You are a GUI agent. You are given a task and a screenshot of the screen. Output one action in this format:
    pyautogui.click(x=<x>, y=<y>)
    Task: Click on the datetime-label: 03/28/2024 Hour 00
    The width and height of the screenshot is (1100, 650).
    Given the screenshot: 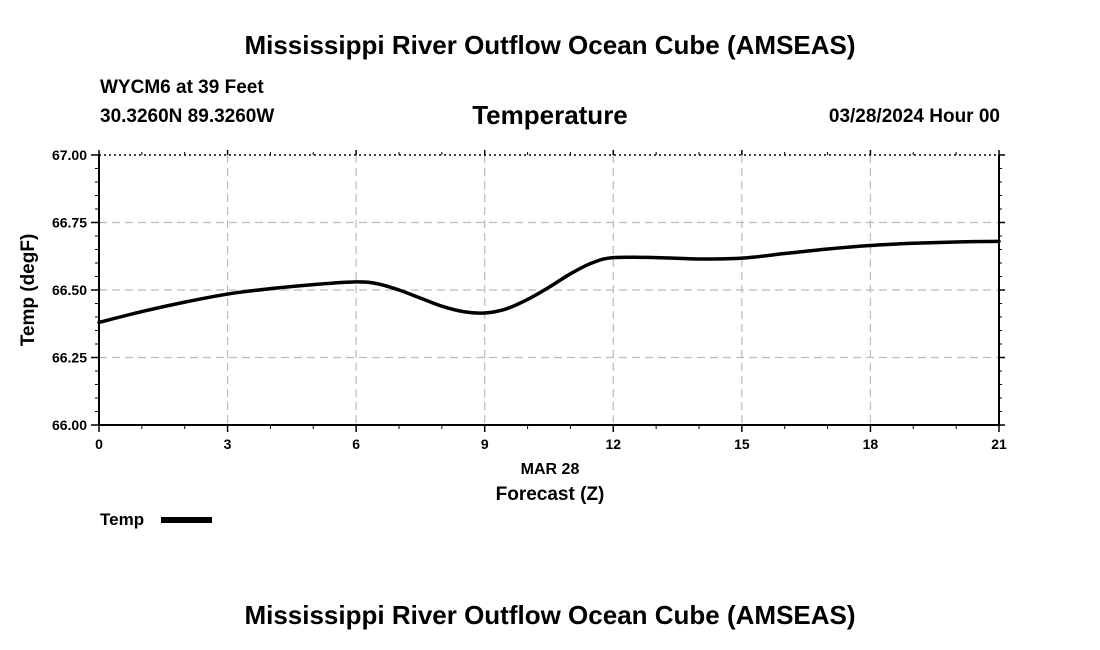 What is the action you would take?
    pyautogui.click(x=914, y=116)
    